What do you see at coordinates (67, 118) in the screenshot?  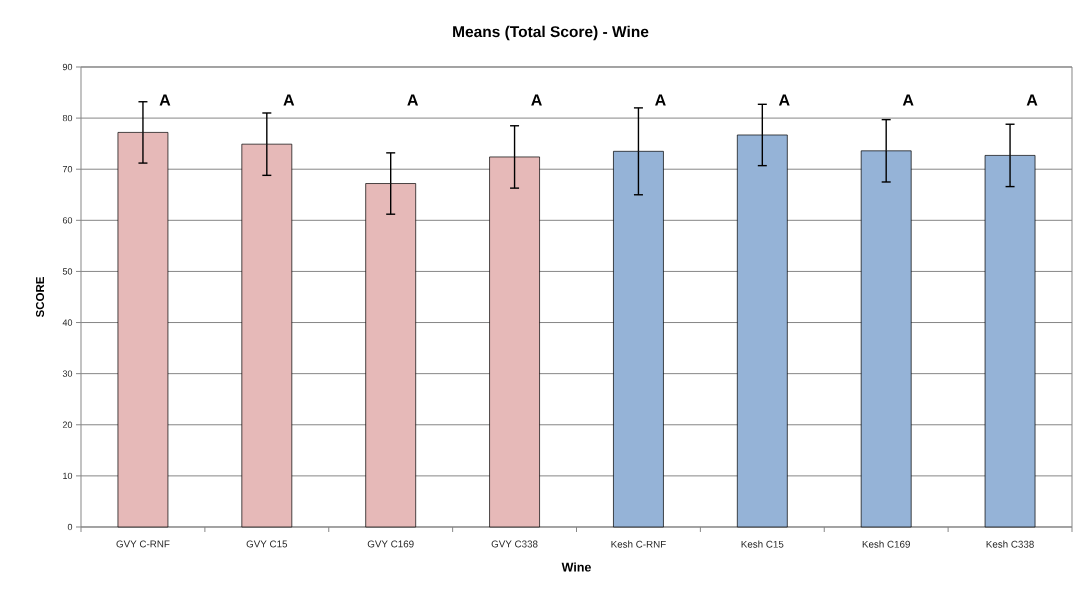 I see `y-tick-label: 80` at bounding box center [67, 118].